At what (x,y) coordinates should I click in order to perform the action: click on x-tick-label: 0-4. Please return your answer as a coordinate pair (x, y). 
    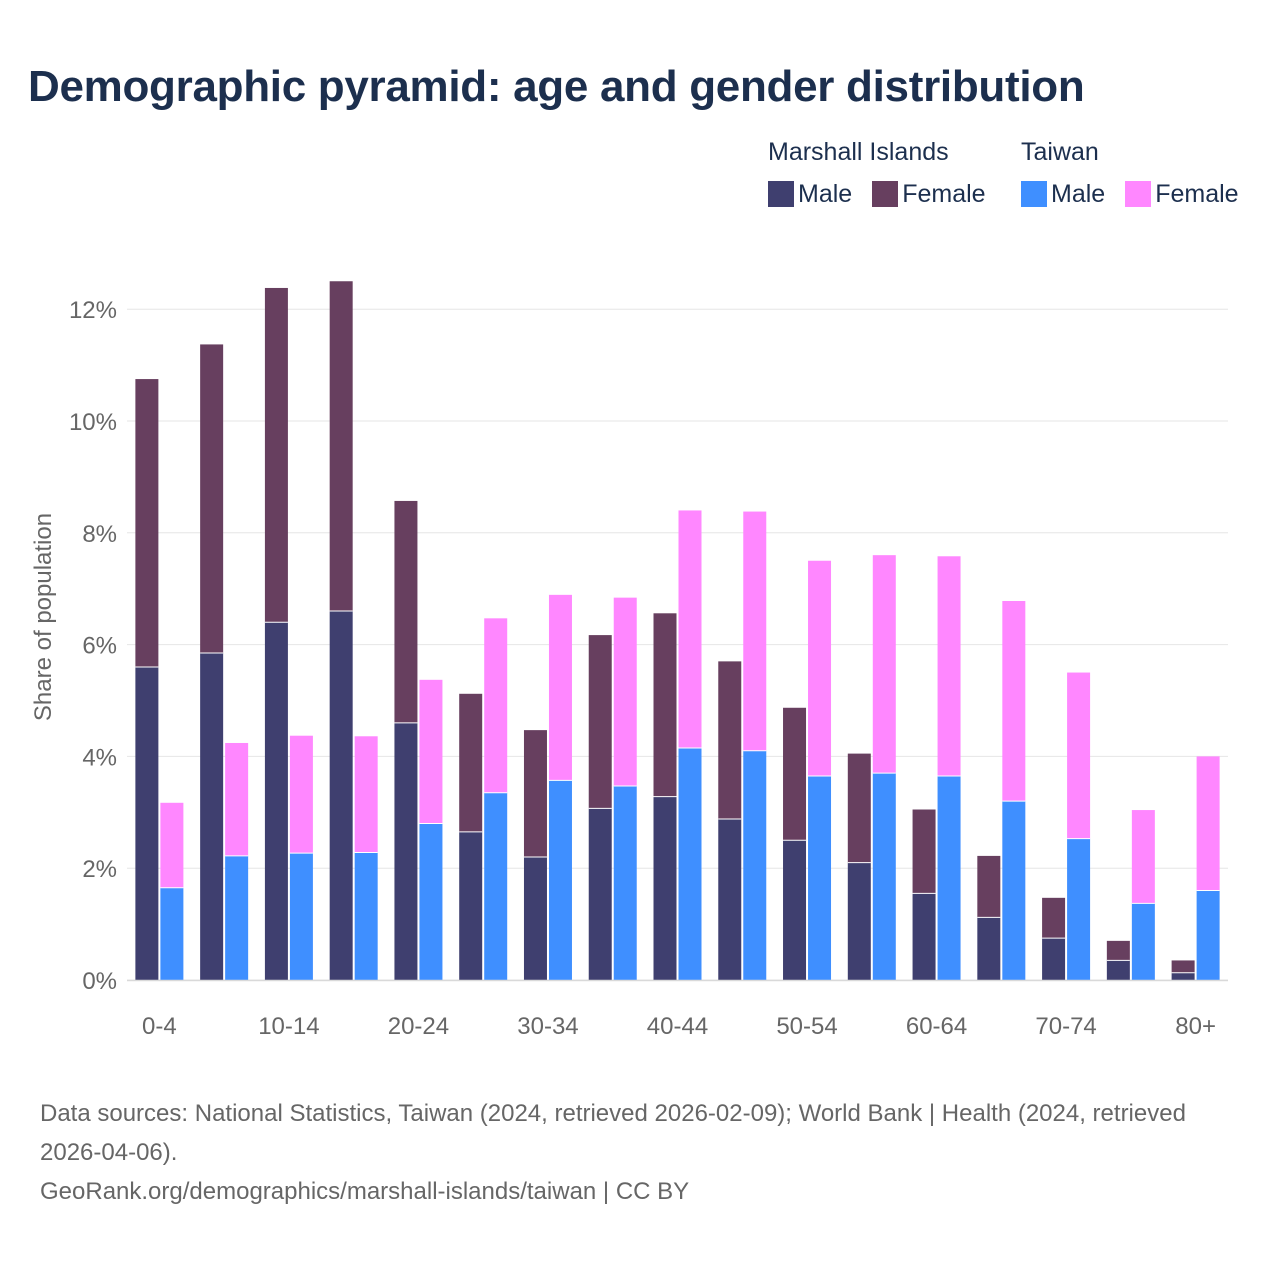
    Looking at the image, I should click on (159, 1026).